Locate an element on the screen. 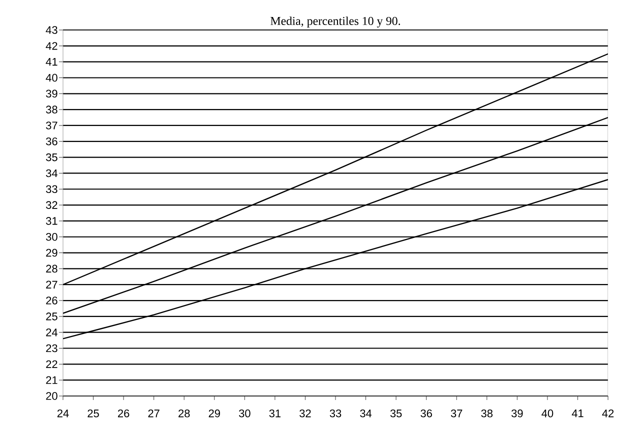  x-tick-label: 31 is located at coordinates (275, 414).